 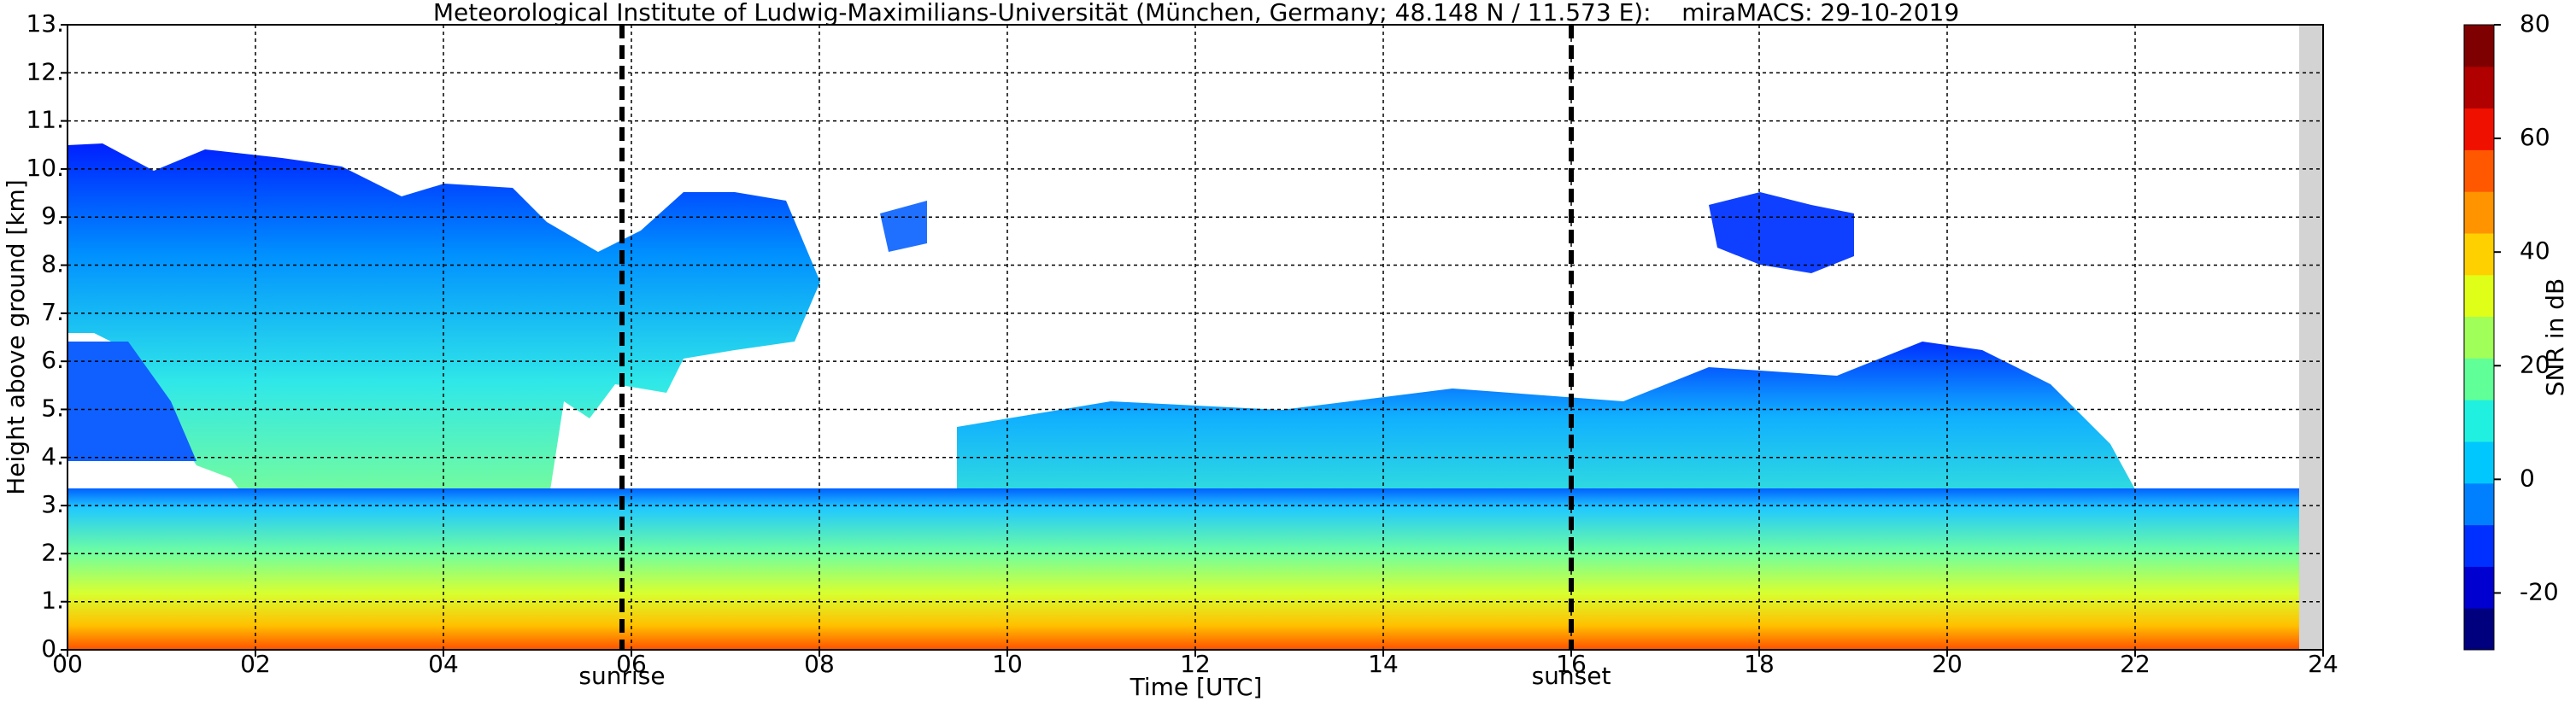 What do you see at coordinates (45, 168) in the screenshot?
I see `y-tick-label: 10.` at bounding box center [45, 168].